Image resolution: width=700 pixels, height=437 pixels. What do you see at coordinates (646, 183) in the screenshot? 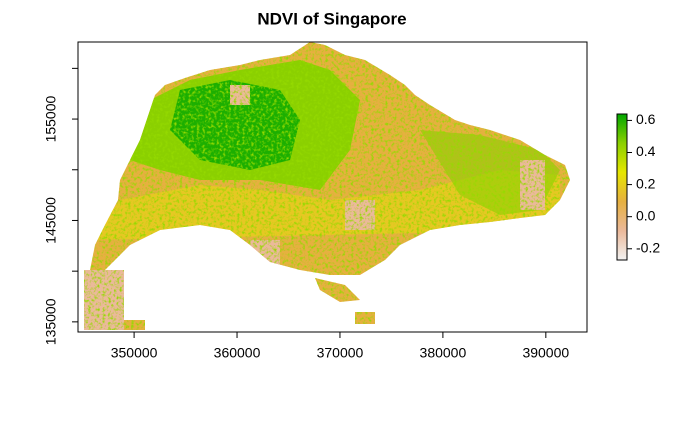
I see `colorbar-tick-label: 0.2` at bounding box center [646, 183].